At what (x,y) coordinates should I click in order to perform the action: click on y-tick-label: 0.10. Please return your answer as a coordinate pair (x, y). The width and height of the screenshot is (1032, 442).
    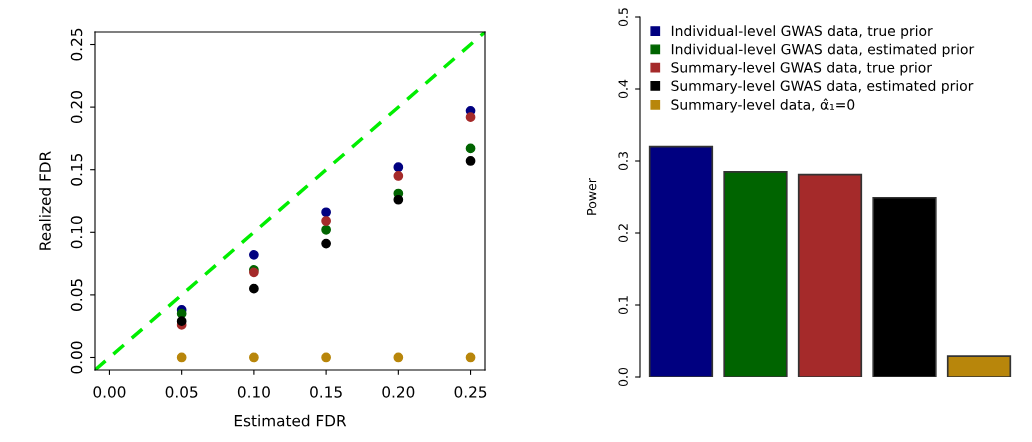
    Looking at the image, I should click on (76, 232).